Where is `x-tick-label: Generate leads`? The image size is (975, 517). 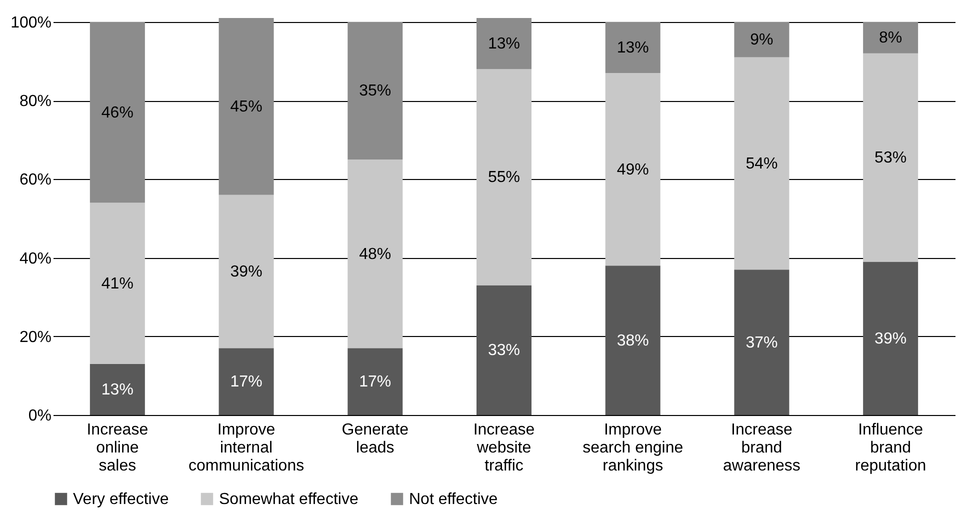
x-tick-label: Generate leads is located at coordinates (375, 439).